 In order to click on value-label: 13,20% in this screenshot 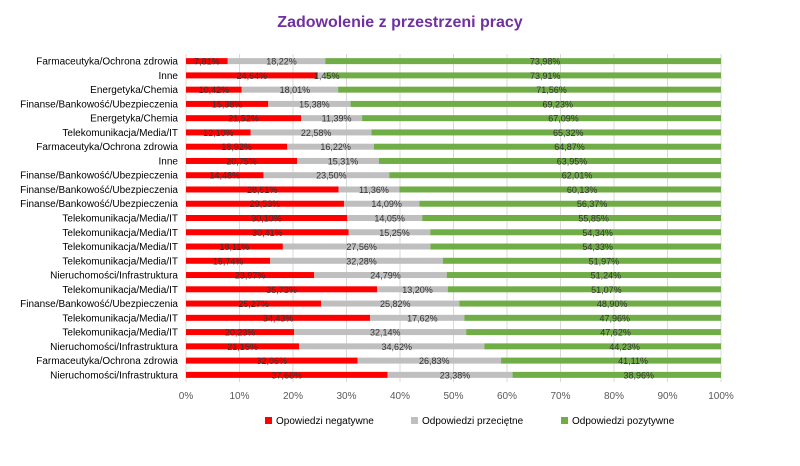, I will do `click(417, 290)`.